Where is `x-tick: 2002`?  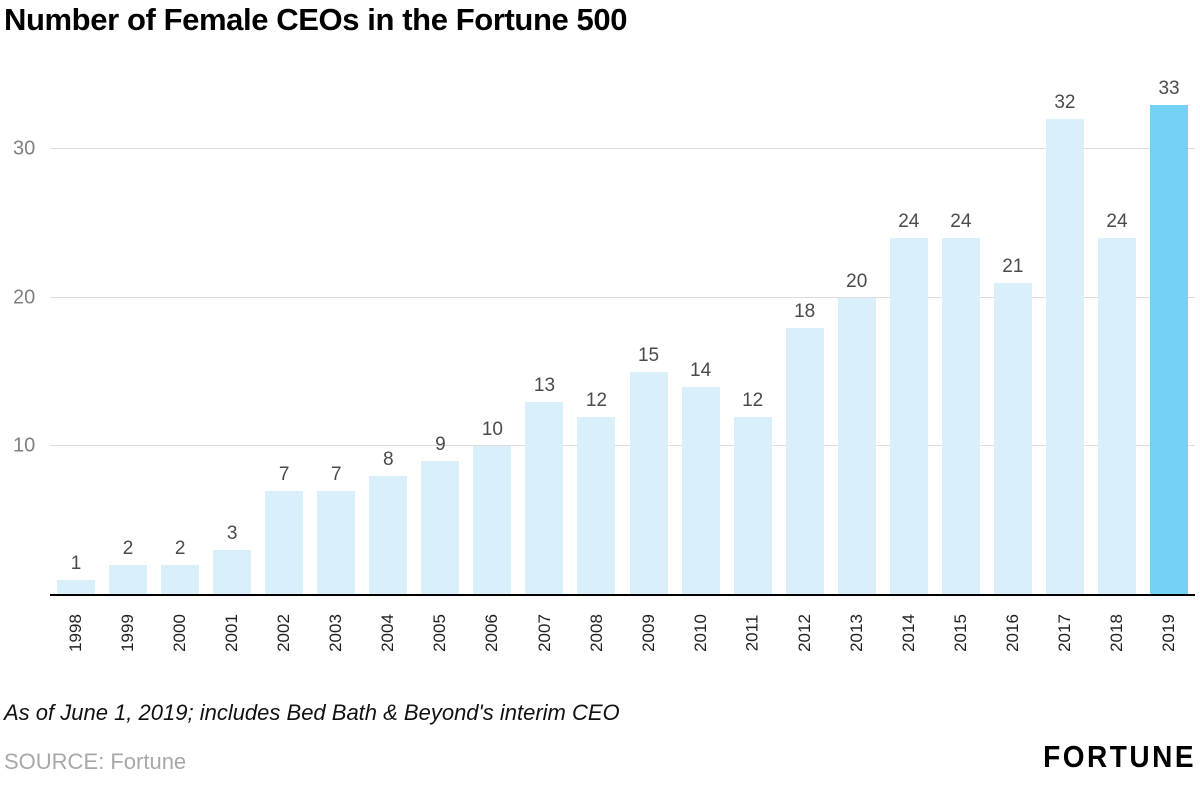 x-tick: 2002 is located at coordinates (284, 633).